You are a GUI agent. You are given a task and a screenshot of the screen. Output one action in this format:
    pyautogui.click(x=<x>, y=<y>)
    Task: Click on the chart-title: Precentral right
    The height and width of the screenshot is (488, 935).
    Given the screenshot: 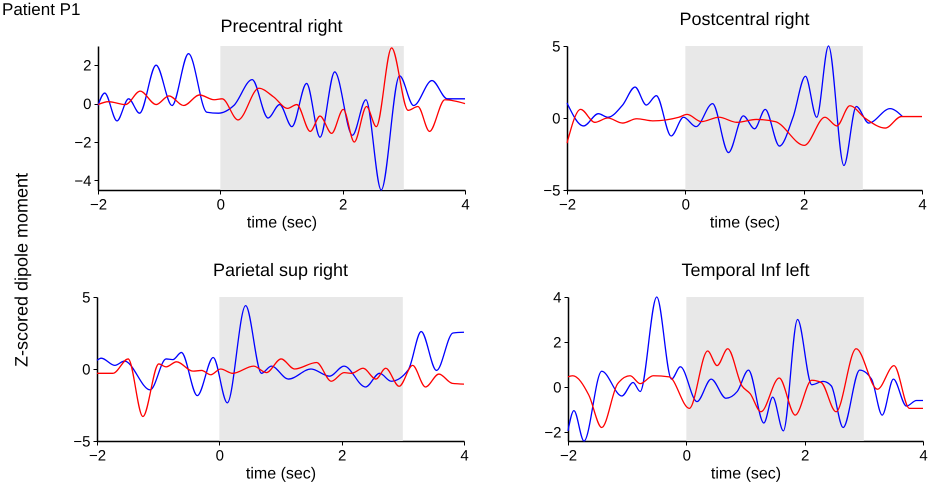 What is the action you would take?
    pyautogui.click(x=281, y=26)
    